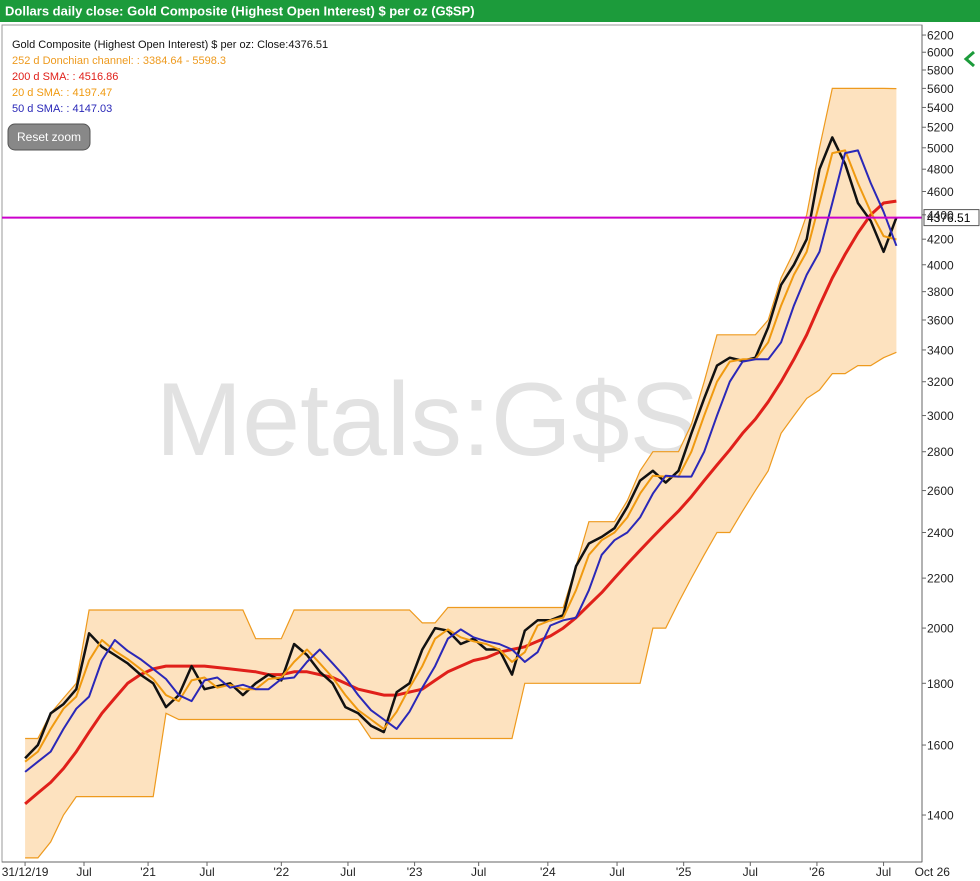  I want to click on x-tick-label: Oct 26, so click(933, 872).